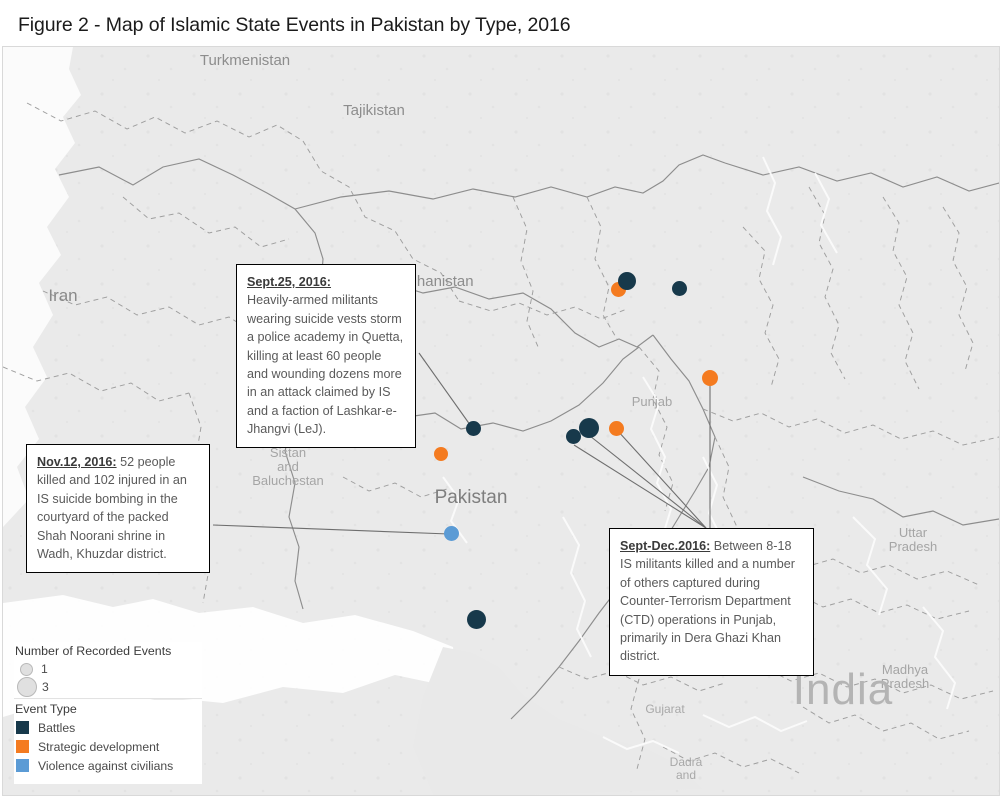 The image size is (1000, 800). I want to click on annotation-punjab-date: Sept-Dec.2016:, so click(665, 546).